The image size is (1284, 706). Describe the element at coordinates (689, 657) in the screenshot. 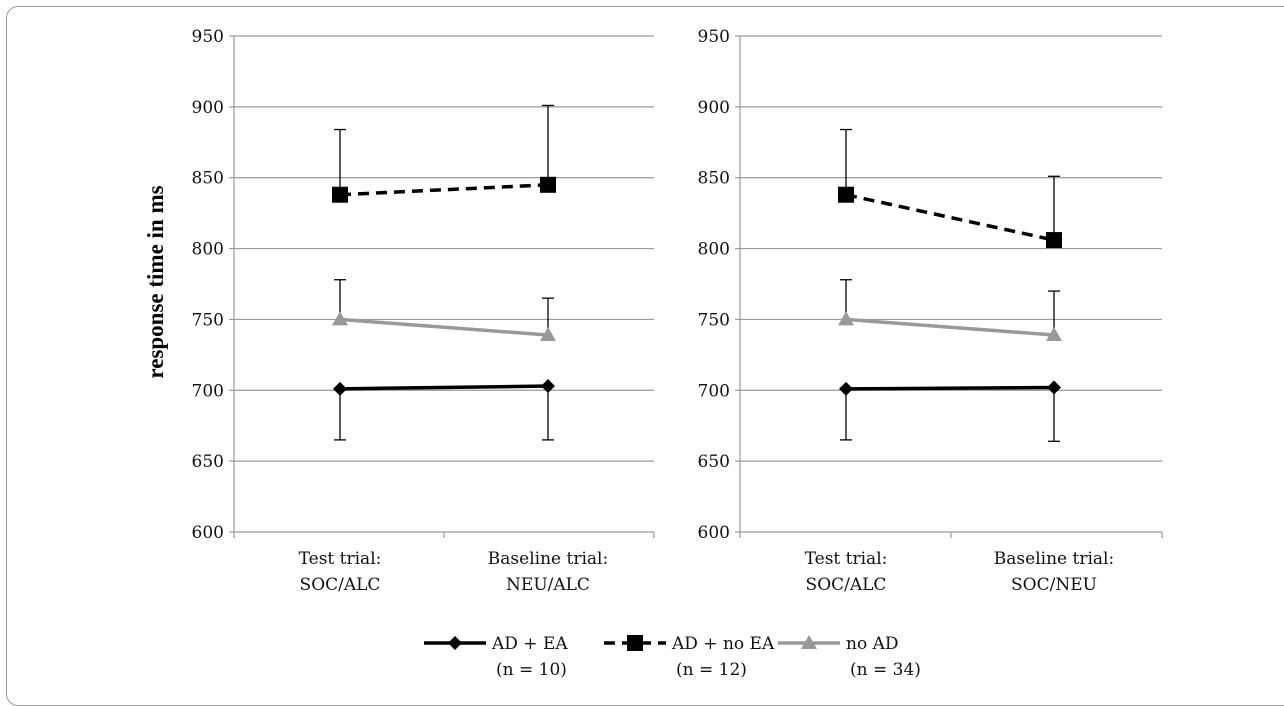

I see `legend-item: AD + no EA (n = 12)` at that location.